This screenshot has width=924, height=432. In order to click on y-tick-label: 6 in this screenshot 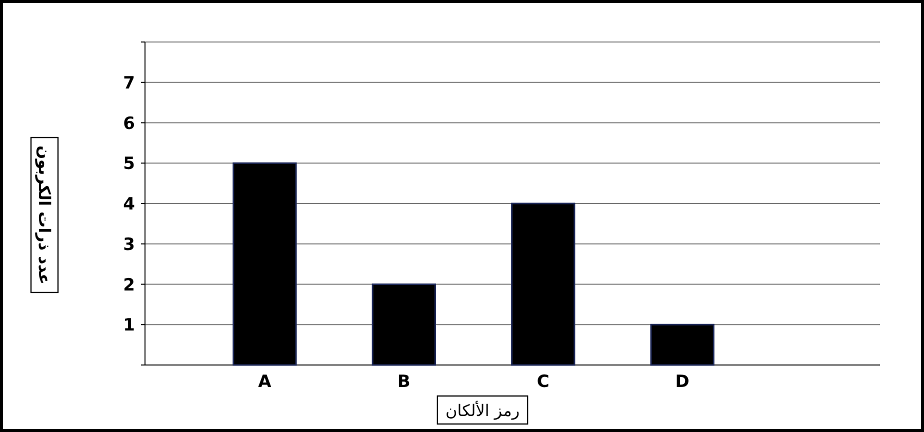, I will do `click(129, 124)`.